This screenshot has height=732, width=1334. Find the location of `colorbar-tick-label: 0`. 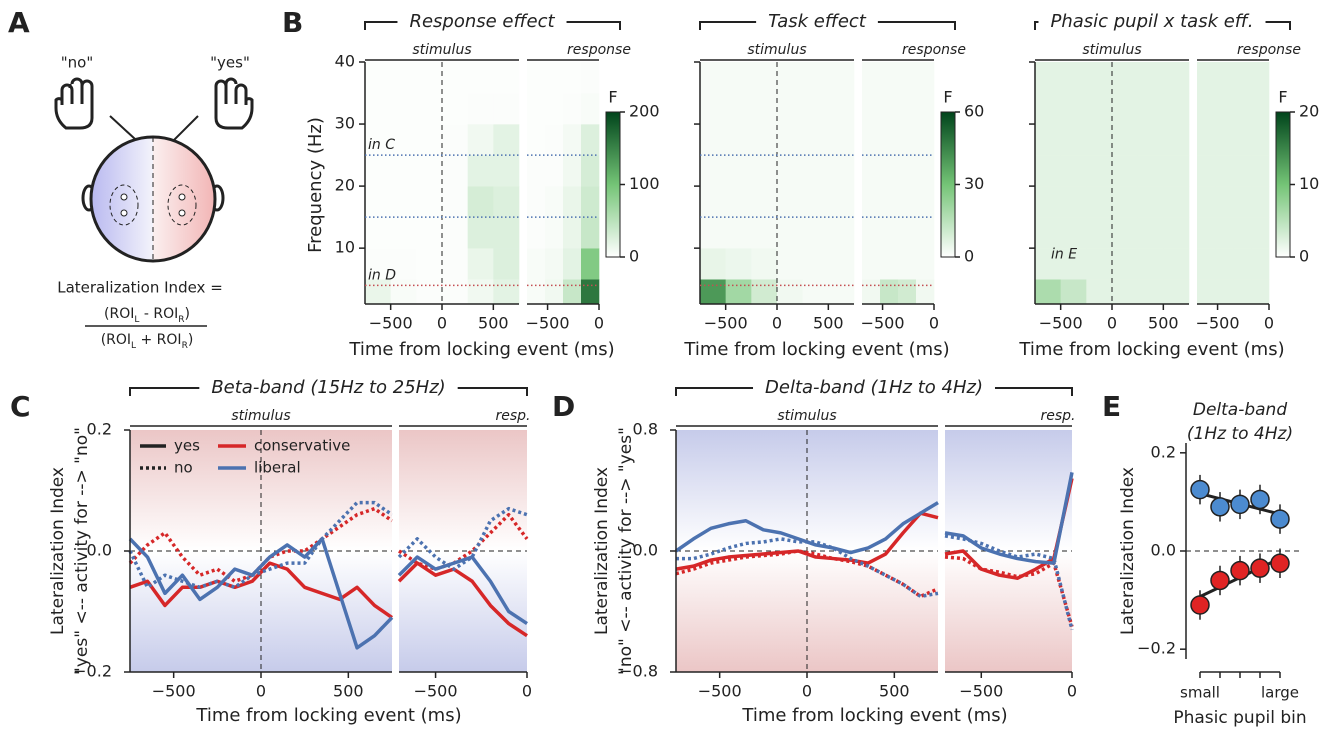

colorbar-tick-label: 0 is located at coordinates (1304, 256).